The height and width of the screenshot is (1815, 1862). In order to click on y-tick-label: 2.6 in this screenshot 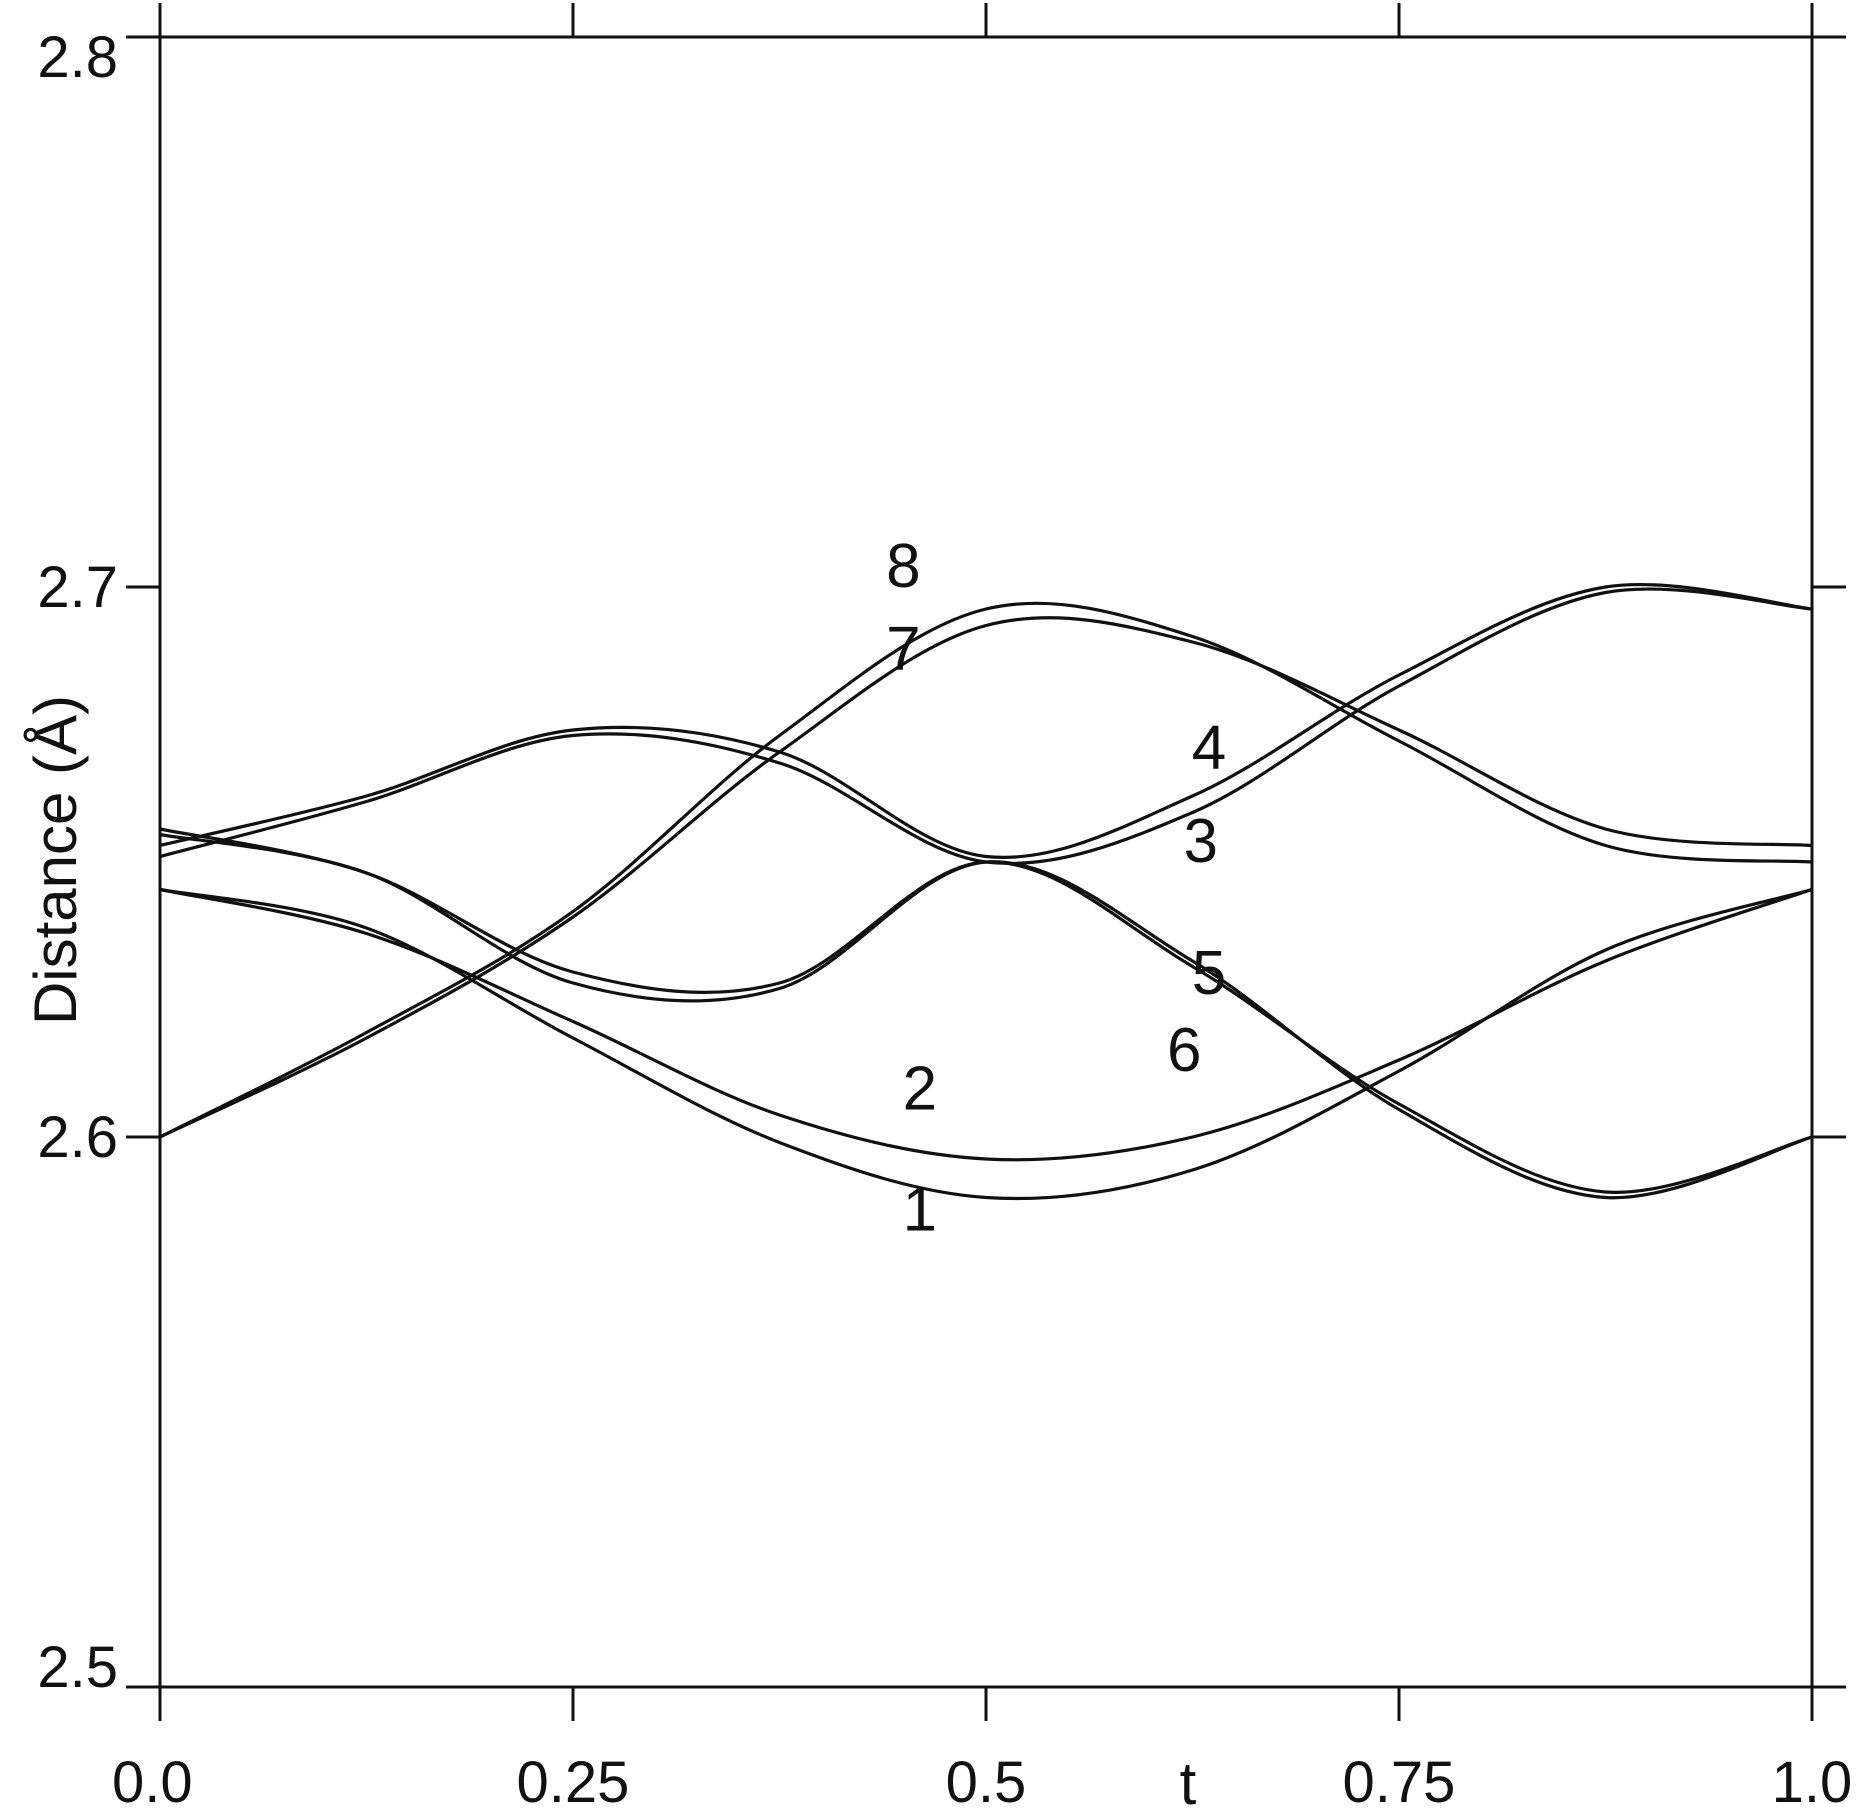, I will do `click(77, 1137)`.